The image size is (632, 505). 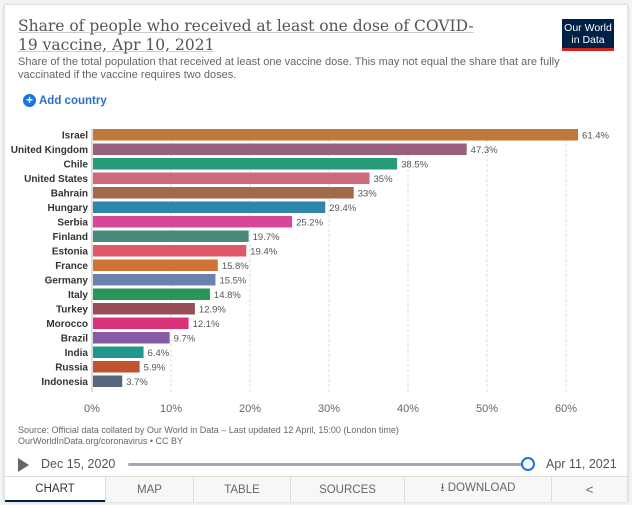 What do you see at coordinates (78, 295) in the screenshot?
I see `country-label: Italy` at bounding box center [78, 295].